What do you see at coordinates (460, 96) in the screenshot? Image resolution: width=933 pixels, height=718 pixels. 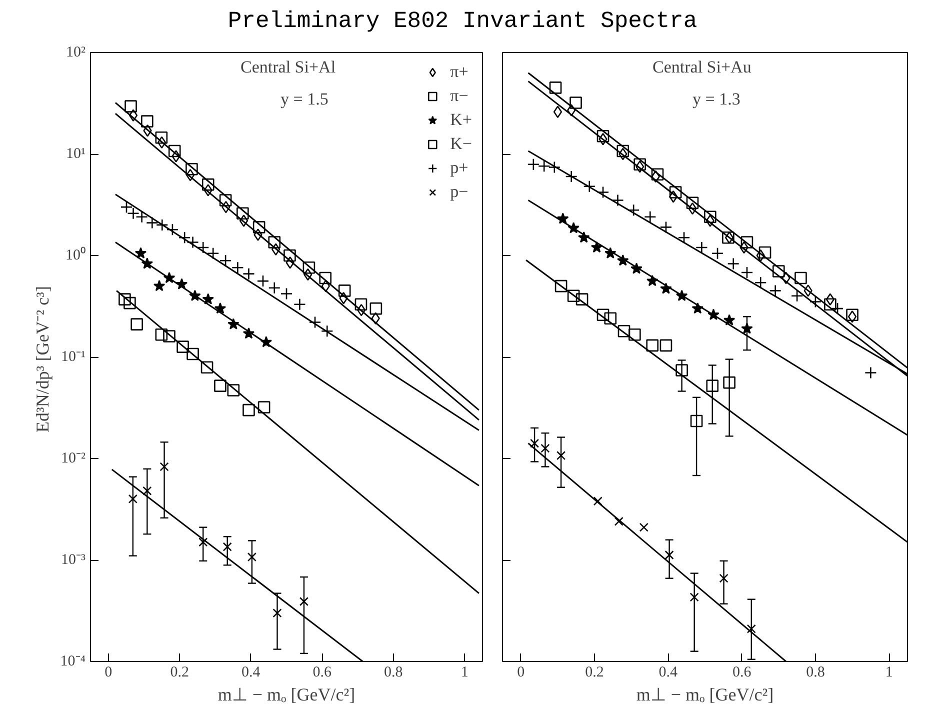 I see `legend-label: π−` at bounding box center [460, 96].